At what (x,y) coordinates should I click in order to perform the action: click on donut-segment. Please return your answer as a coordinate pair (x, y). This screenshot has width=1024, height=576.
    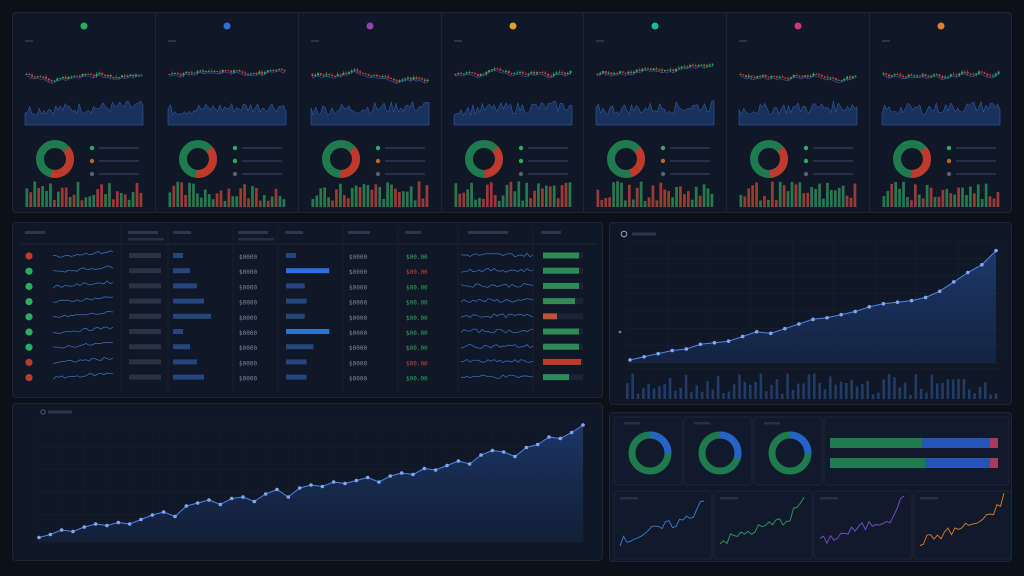
    Looking at the image, I should click on (720, 453).